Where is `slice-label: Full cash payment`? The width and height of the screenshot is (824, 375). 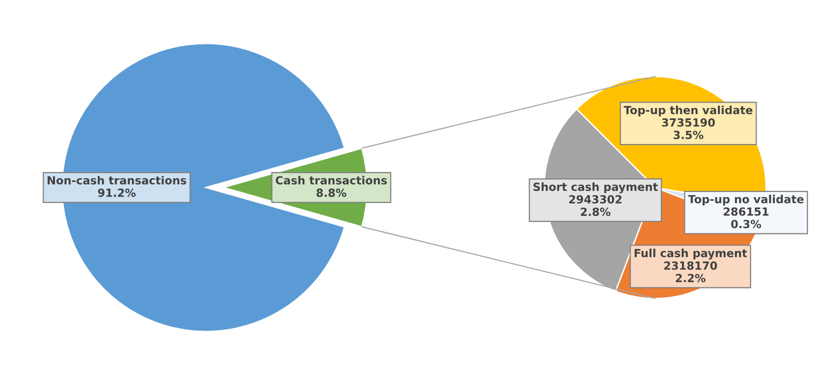
slice-label: Full cash payment is located at coordinates (690, 254).